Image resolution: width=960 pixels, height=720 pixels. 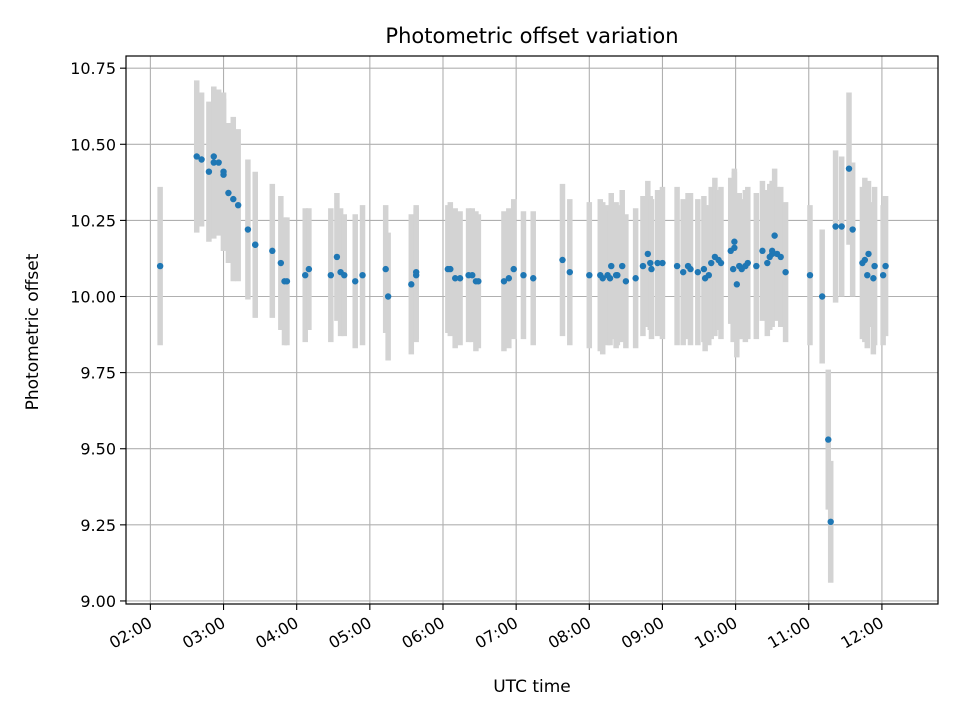 I want to click on y-axis-title: Photometric offset, so click(x=33, y=331).